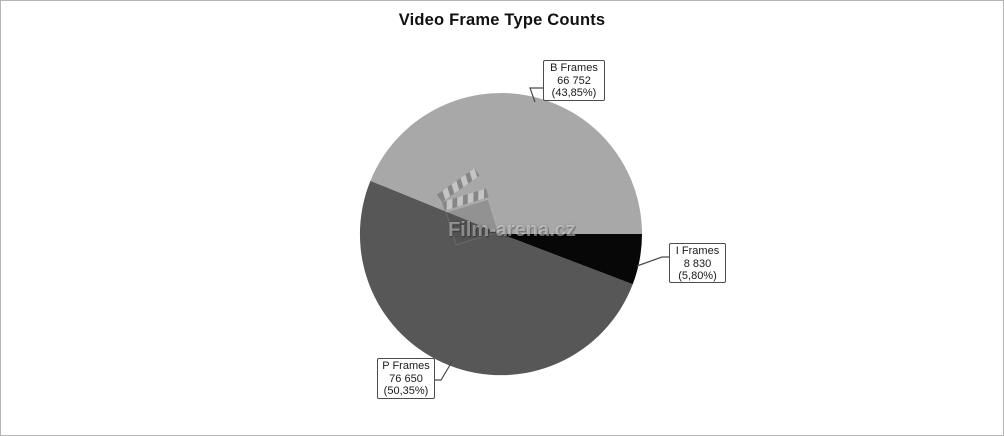 The width and height of the screenshot is (1004, 436). Describe the element at coordinates (571, 259) in the screenshot. I see `pie-slice-i-frames` at that location.